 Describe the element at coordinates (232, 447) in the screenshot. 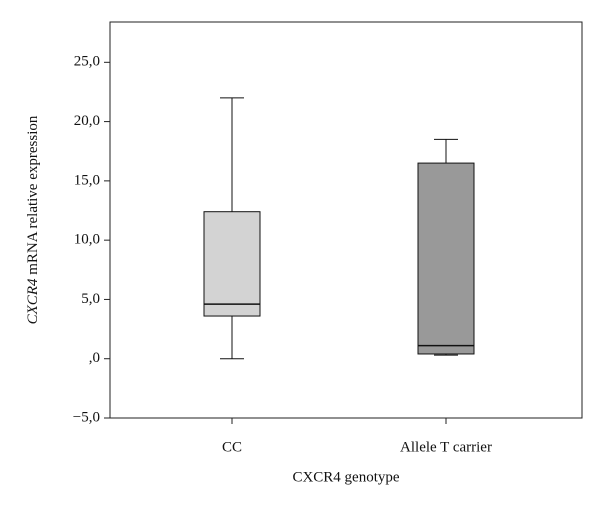

I see `x-tick-label: CC` at that location.